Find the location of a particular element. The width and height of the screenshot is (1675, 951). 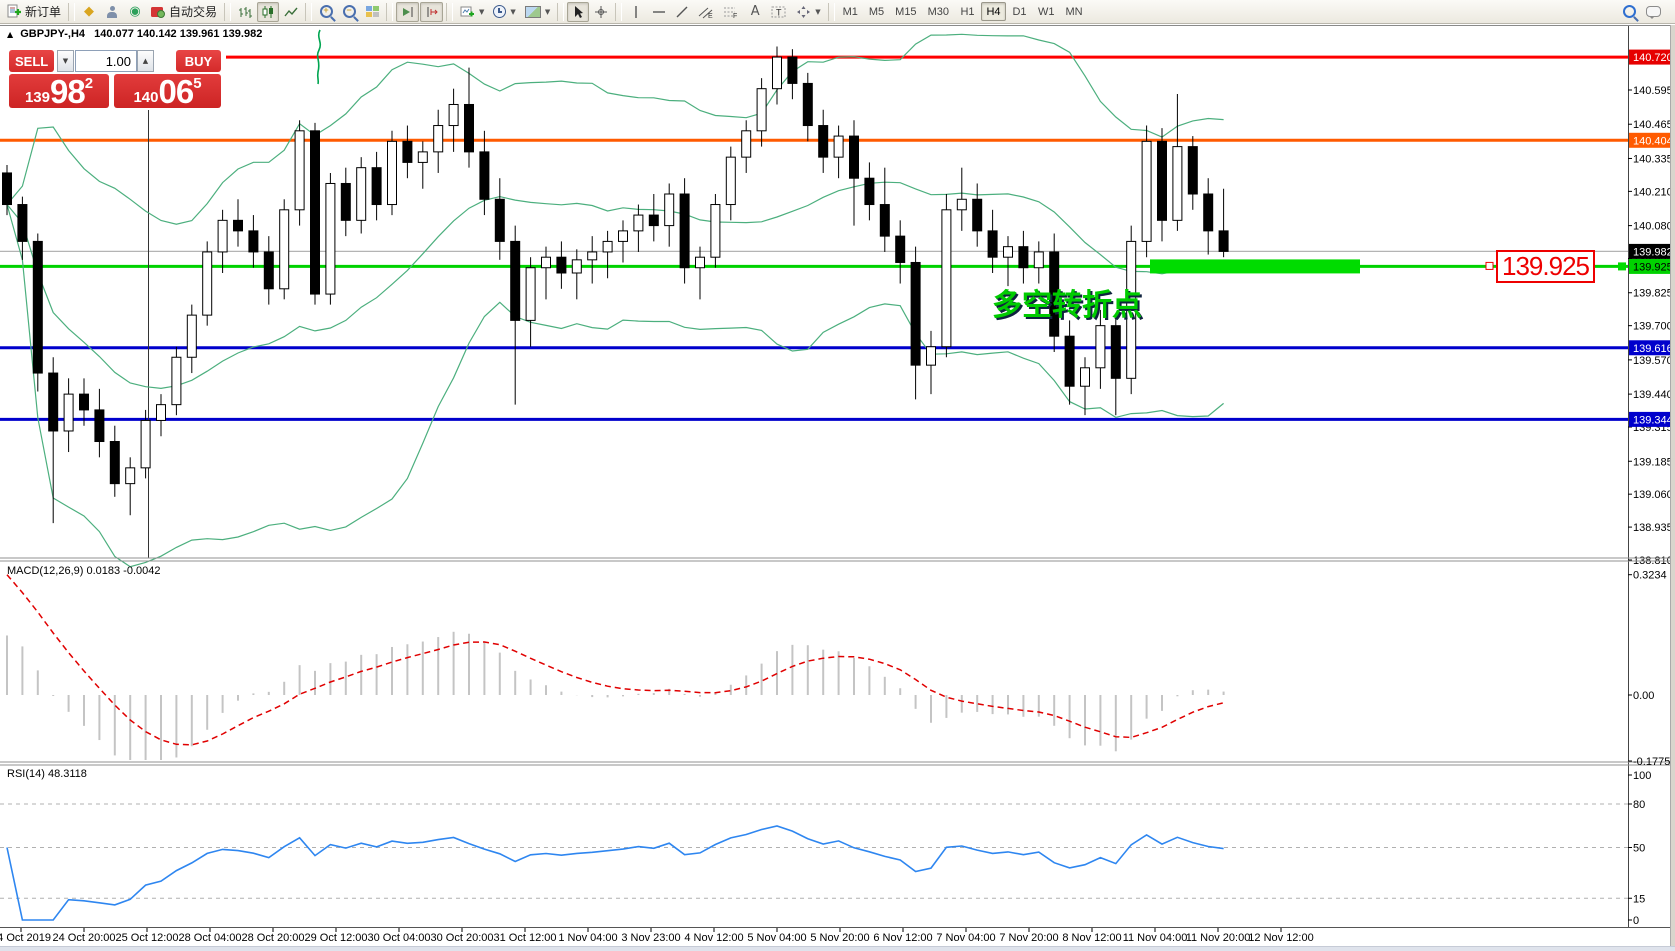

buy-price-display: 140 06 5 is located at coordinates (167, 91).